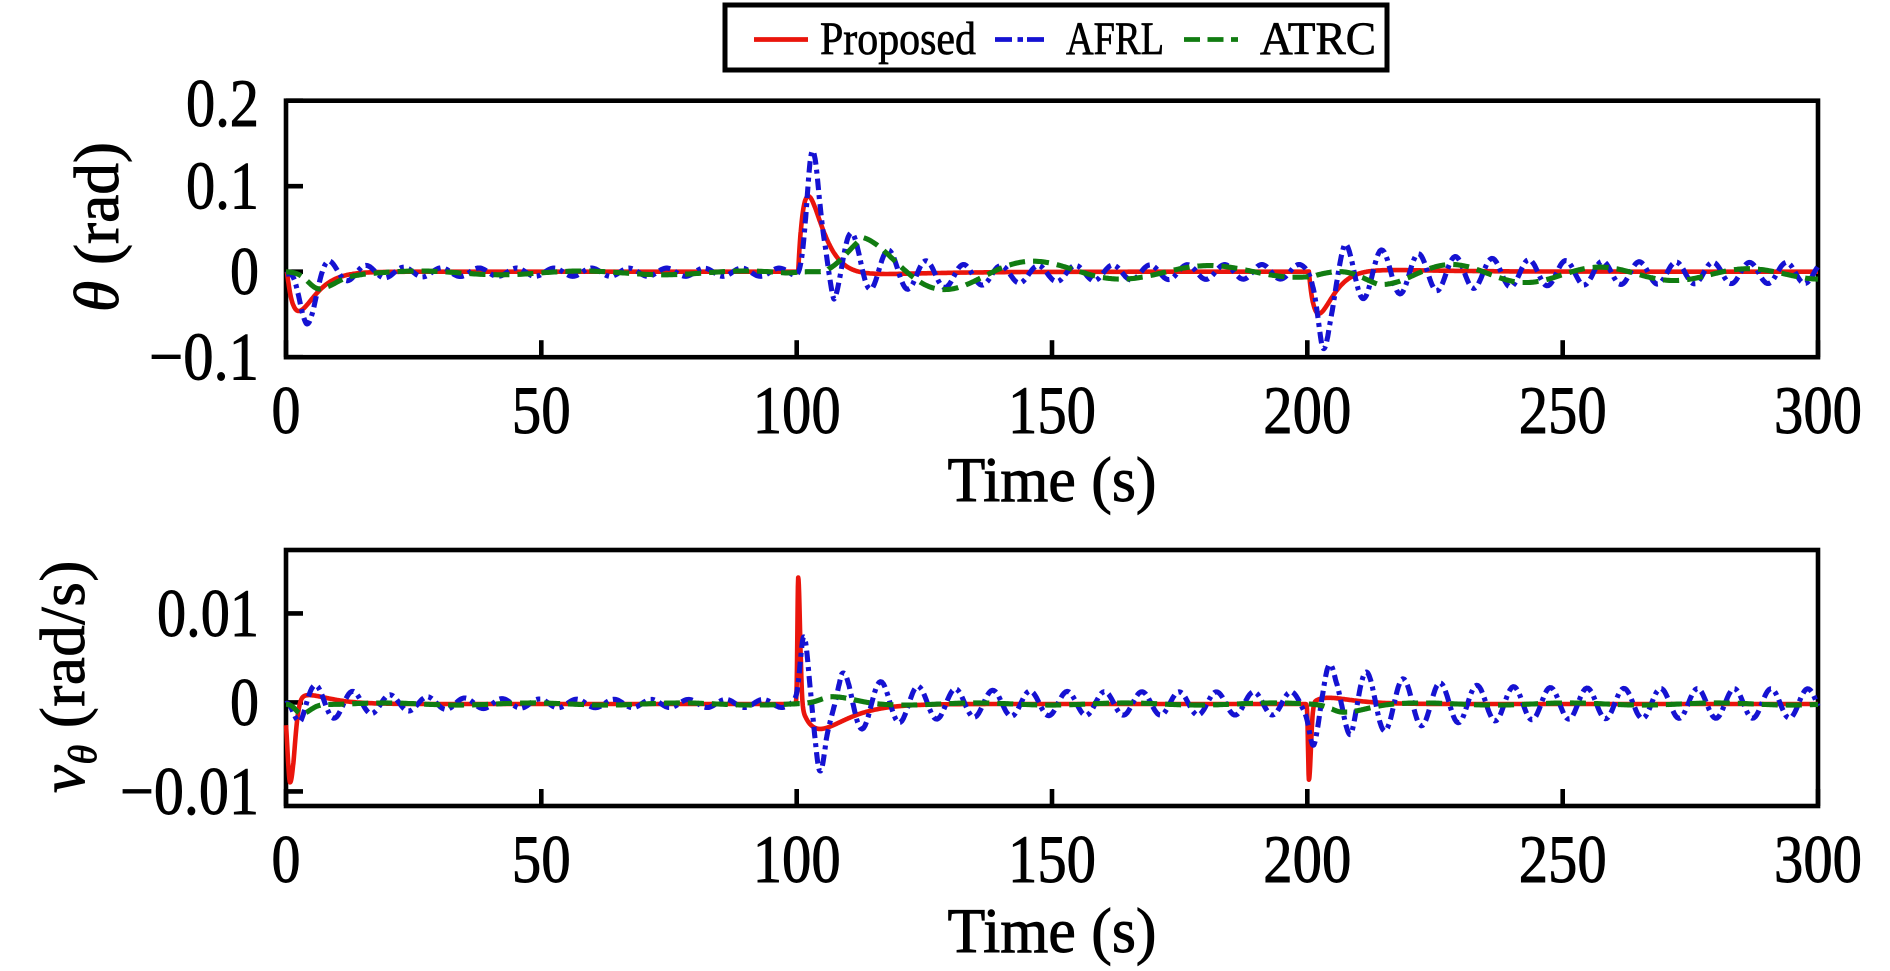 The height and width of the screenshot is (971, 1890). Describe the element at coordinates (222, 186) in the screenshot. I see `svg-text: 0.1` at that location.